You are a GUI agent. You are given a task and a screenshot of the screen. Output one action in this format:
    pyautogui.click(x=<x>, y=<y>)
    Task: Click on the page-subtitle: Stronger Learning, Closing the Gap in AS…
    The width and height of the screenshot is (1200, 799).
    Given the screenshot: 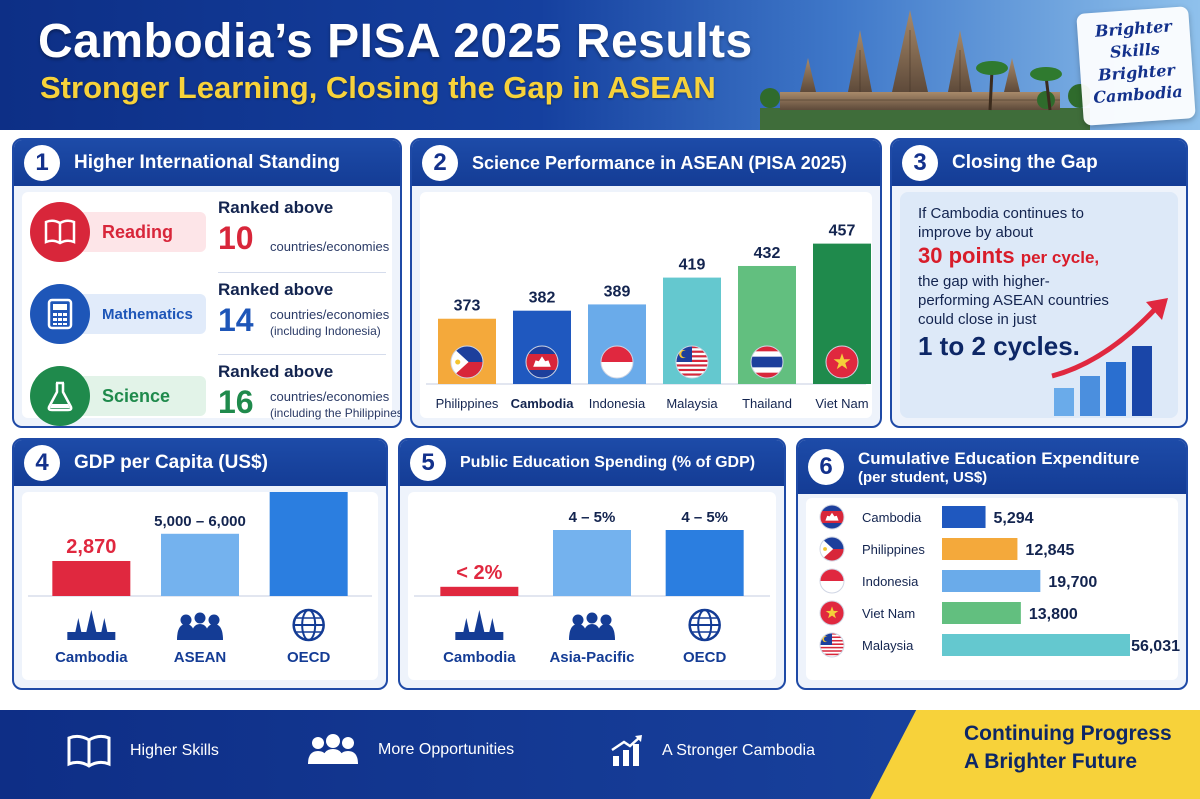 What is the action you would take?
    pyautogui.click(x=378, y=87)
    